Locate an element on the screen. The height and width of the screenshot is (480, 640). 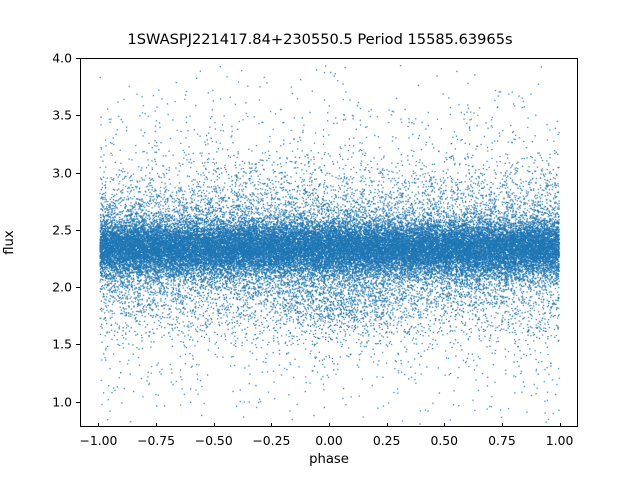
y-tick-label: 4.0 is located at coordinates (62, 58).